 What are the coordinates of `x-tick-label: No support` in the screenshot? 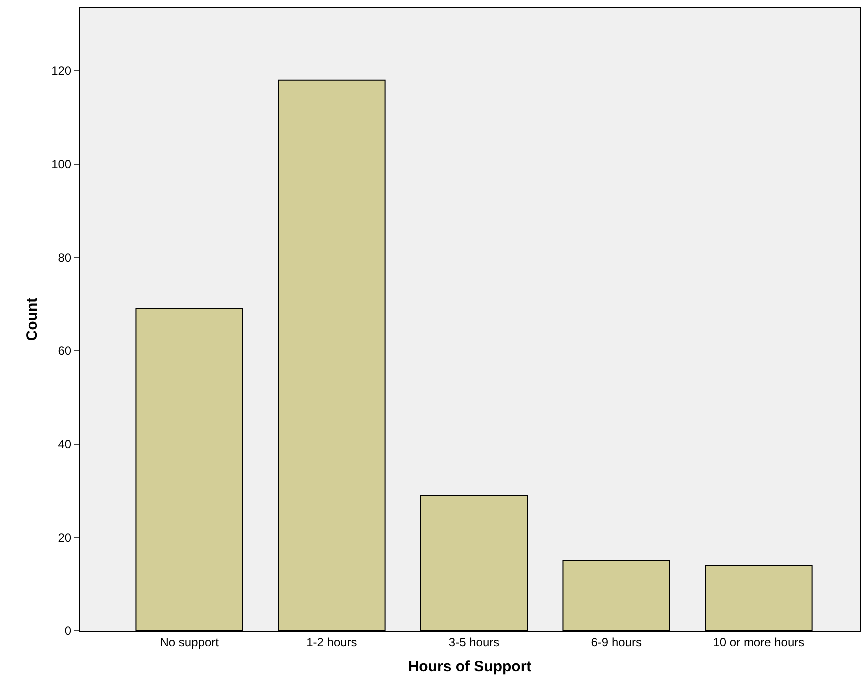 It's located at (190, 642).